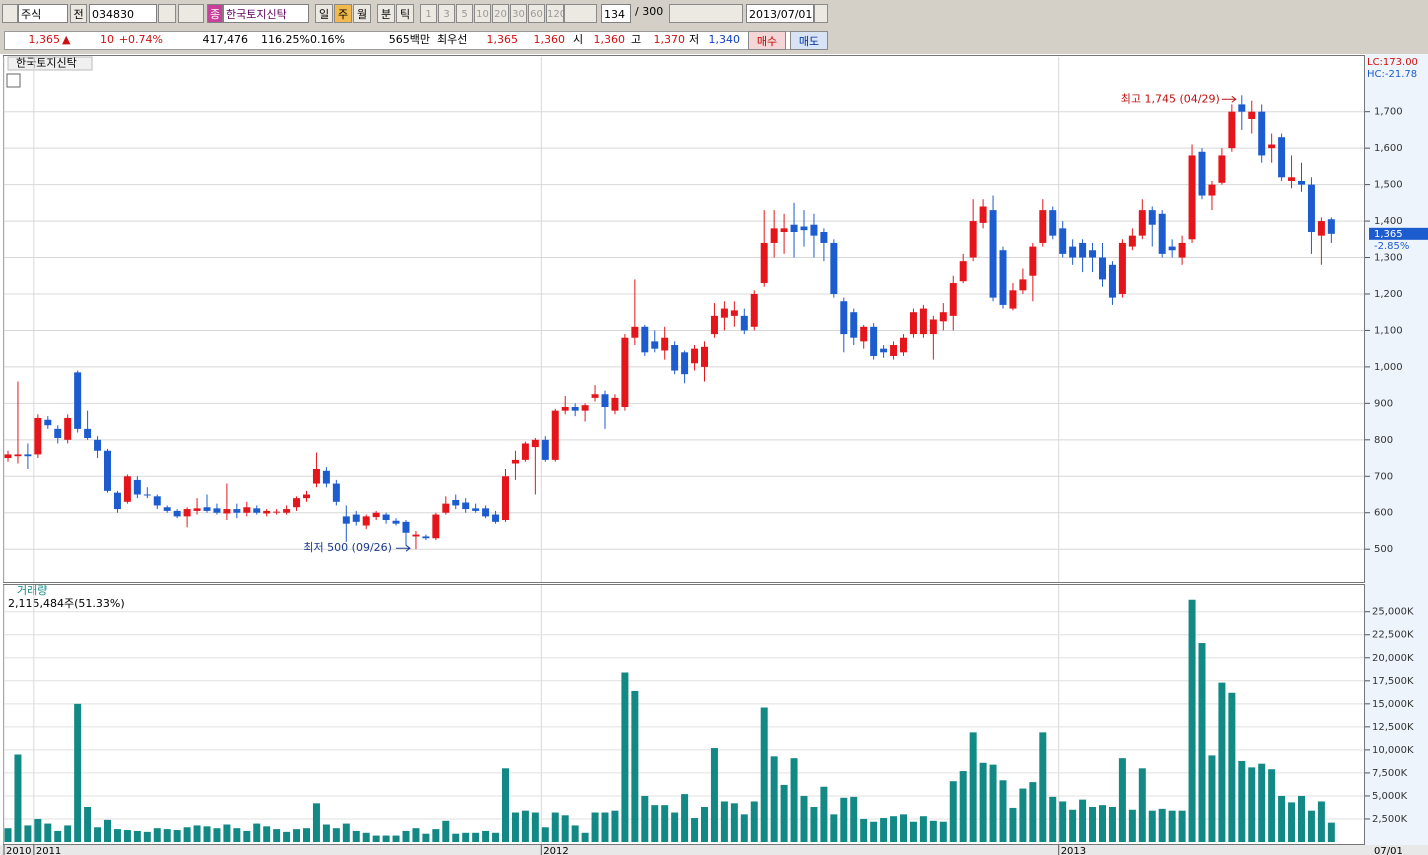 This screenshot has height=855, width=1428. What do you see at coordinates (285, 39) in the screenshot?
I see `volume-ratio: 116.25%` at bounding box center [285, 39].